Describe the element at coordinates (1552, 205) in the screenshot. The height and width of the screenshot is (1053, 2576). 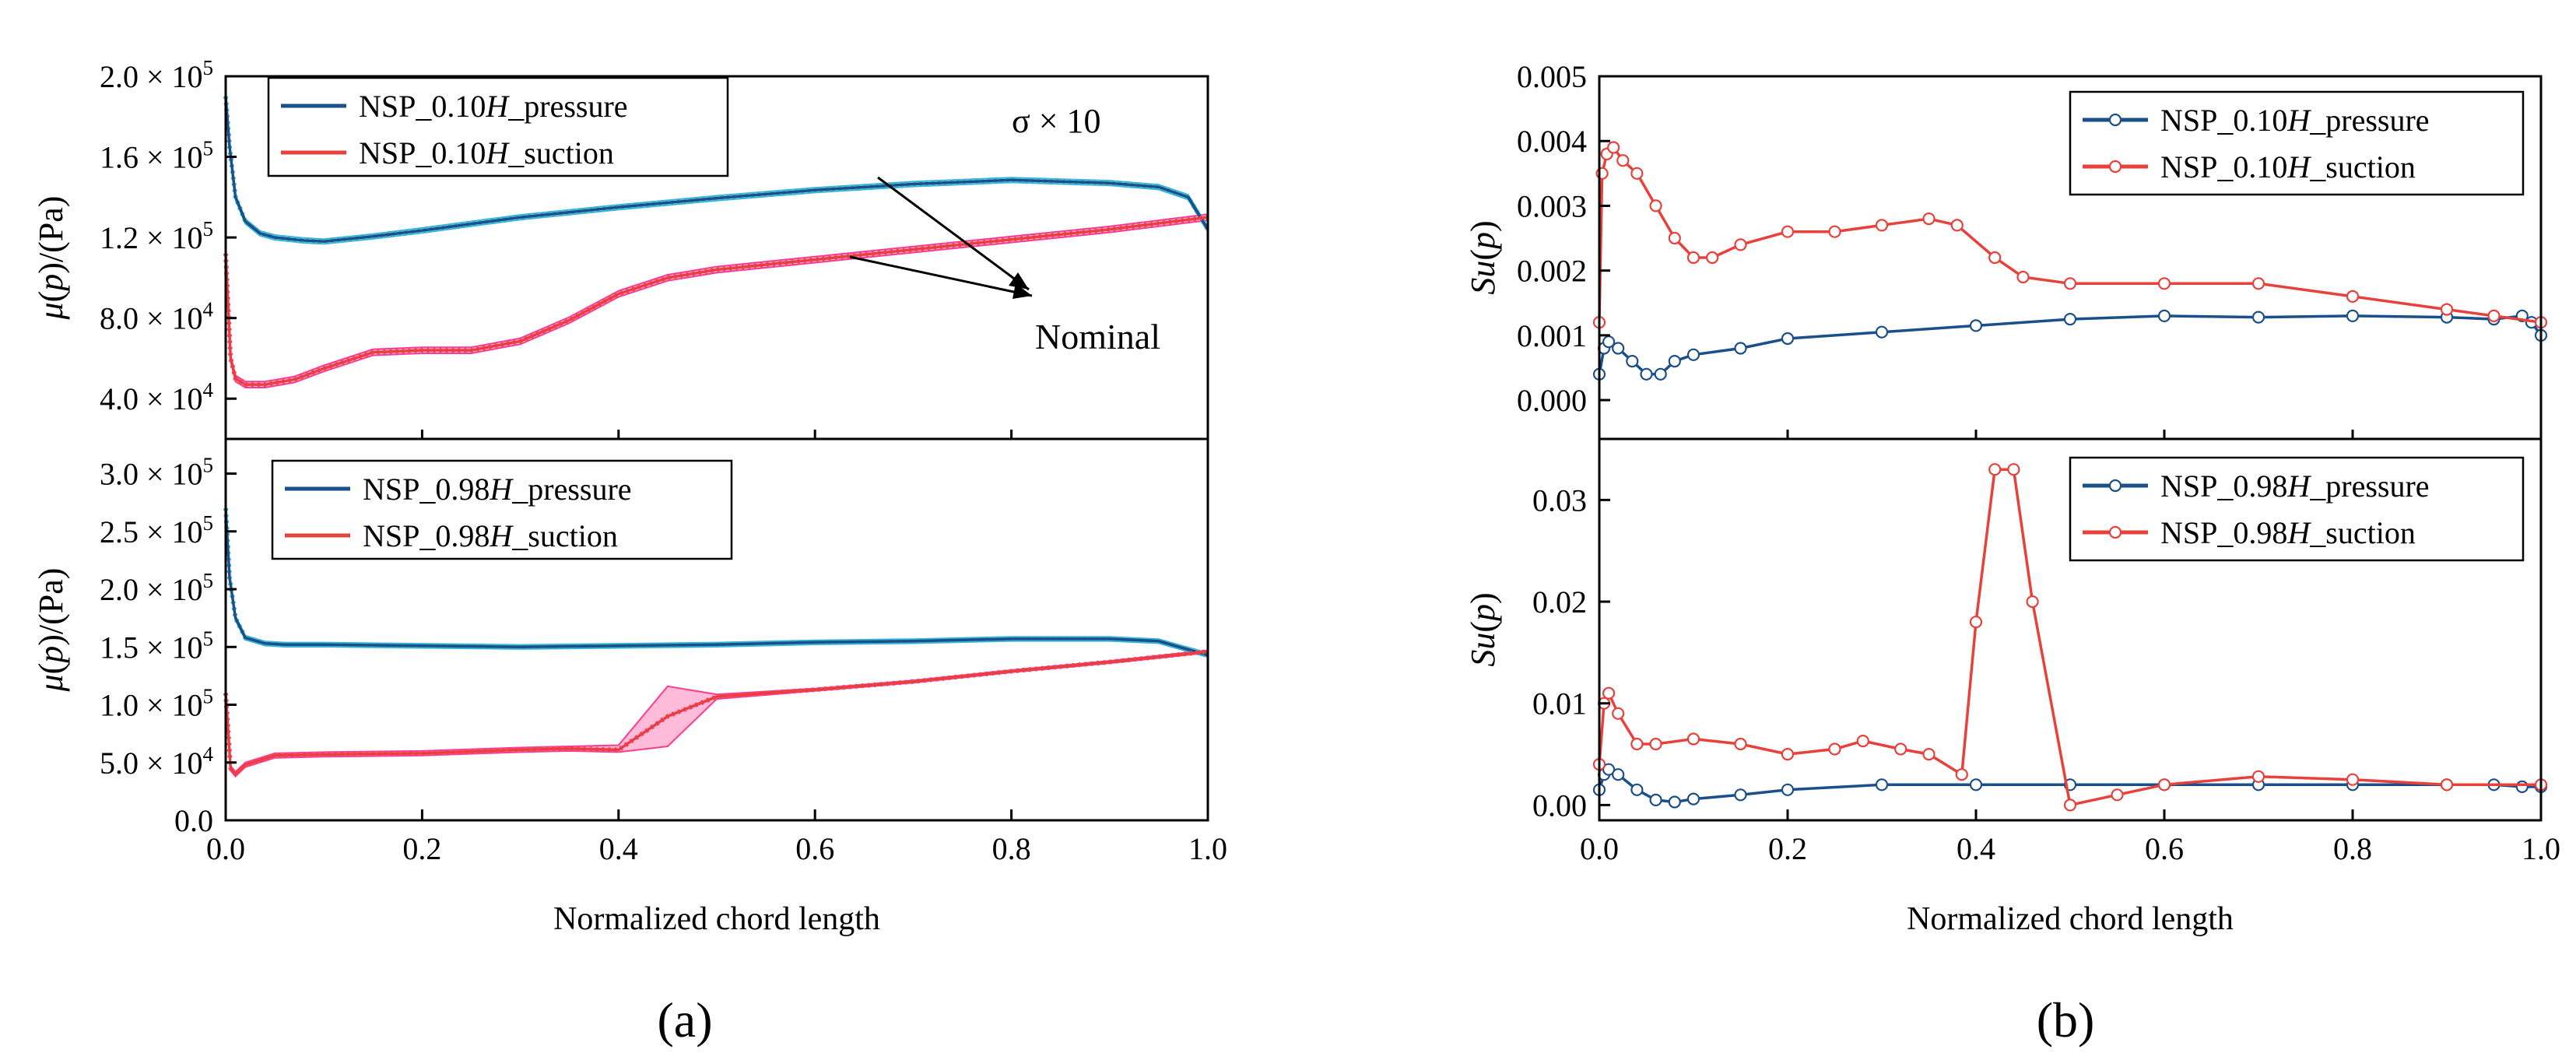
I see `y-tick-label-b_top-3: 0.003` at that location.